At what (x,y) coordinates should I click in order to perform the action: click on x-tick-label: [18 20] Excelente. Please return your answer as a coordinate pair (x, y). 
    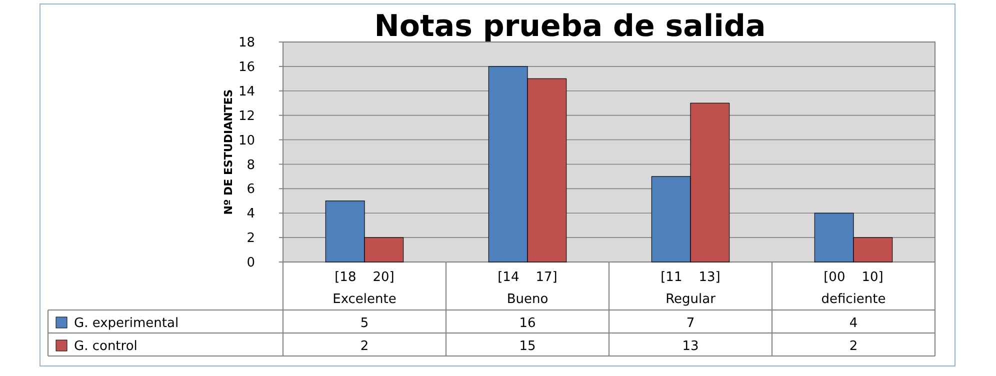
    Looking at the image, I should click on (364, 288).